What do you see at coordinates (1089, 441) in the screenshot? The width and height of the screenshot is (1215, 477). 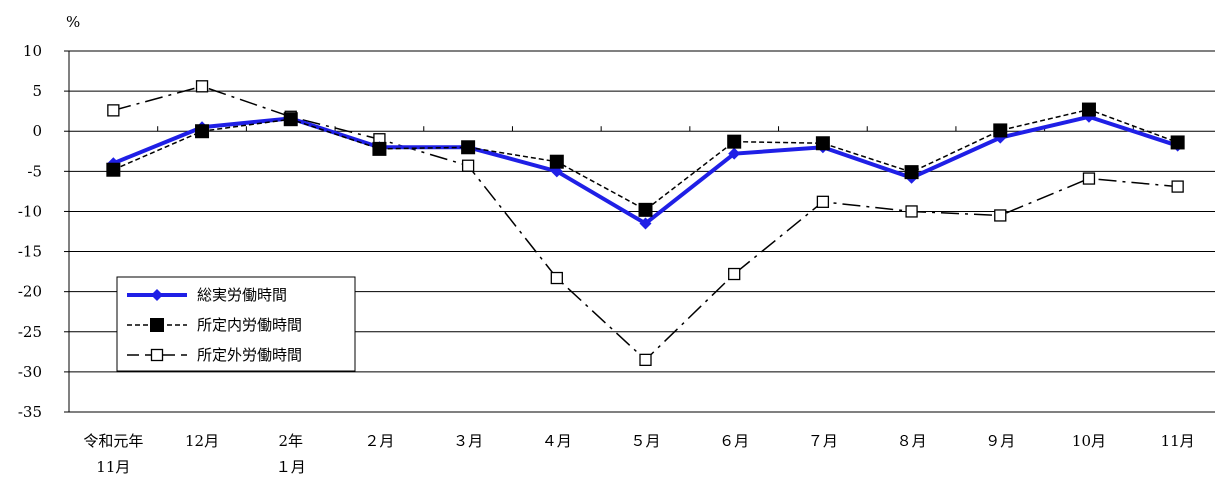 I see `x-tick-label: 10月` at bounding box center [1089, 441].